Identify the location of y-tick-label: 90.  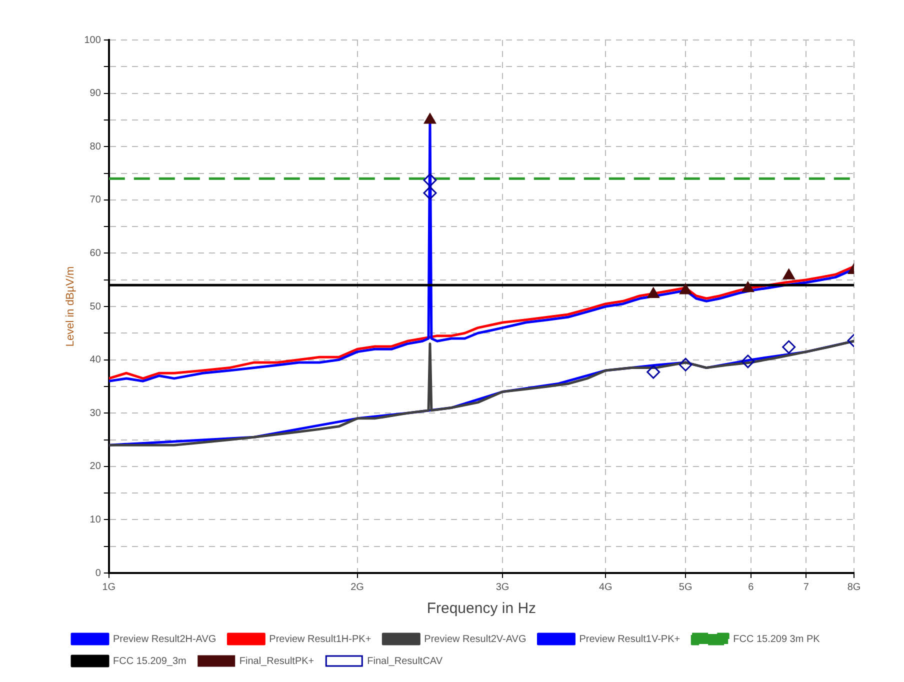
(96, 94).